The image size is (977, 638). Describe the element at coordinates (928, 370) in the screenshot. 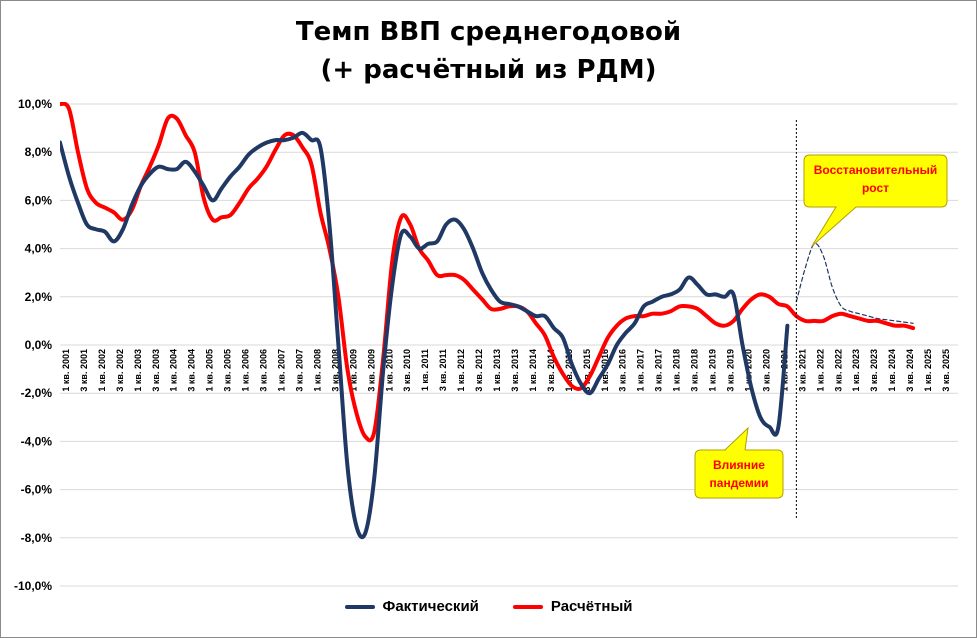

I see `x-tick-label: 1 кв. 2025` at that location.